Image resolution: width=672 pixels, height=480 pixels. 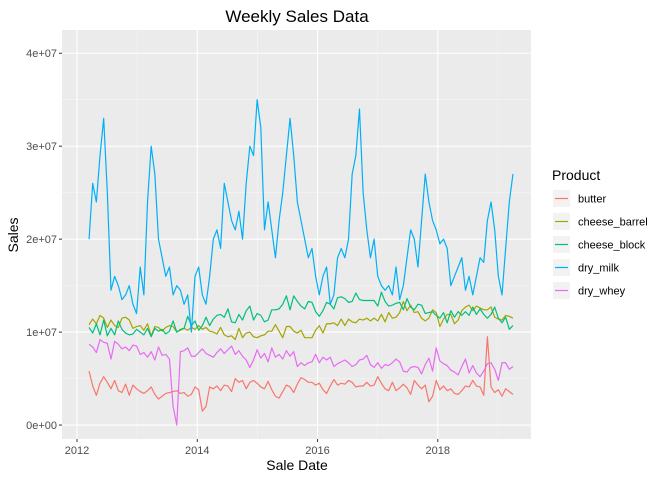 I want to click on y-axis: 0e+00 1e+07 2e+07 3e+07 4e+07, so click(x=44, y=240).